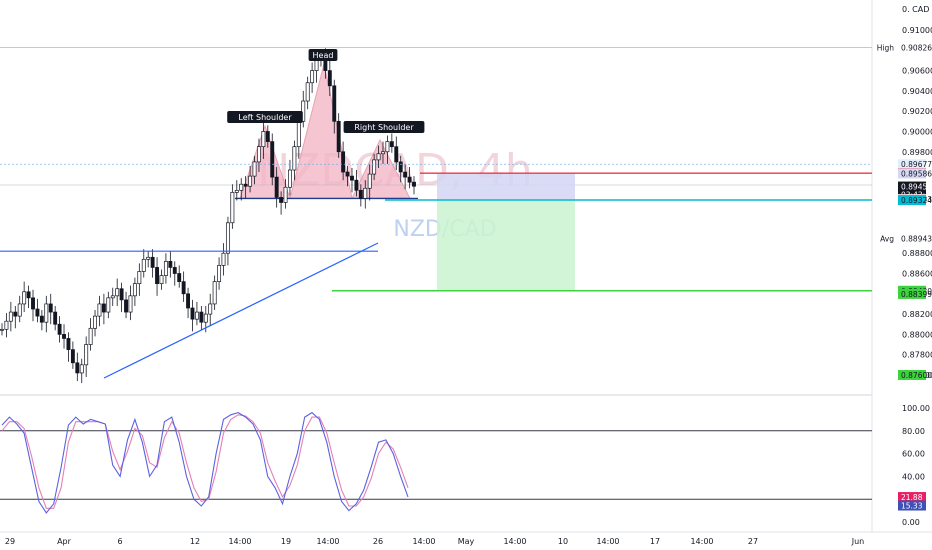 This screenshot has width=932, height=550. I want to click on price-tag-entry, so click(912, 200).